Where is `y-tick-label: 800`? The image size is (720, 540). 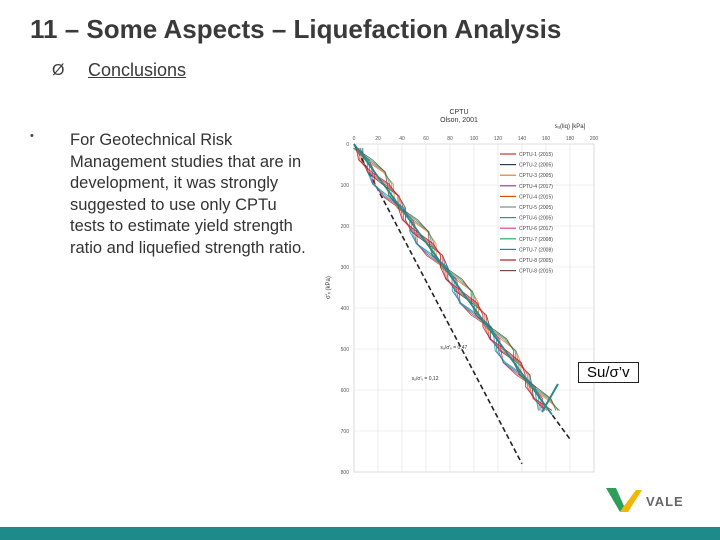
y-tick-label: 800 is located at coordinates (345, 473).